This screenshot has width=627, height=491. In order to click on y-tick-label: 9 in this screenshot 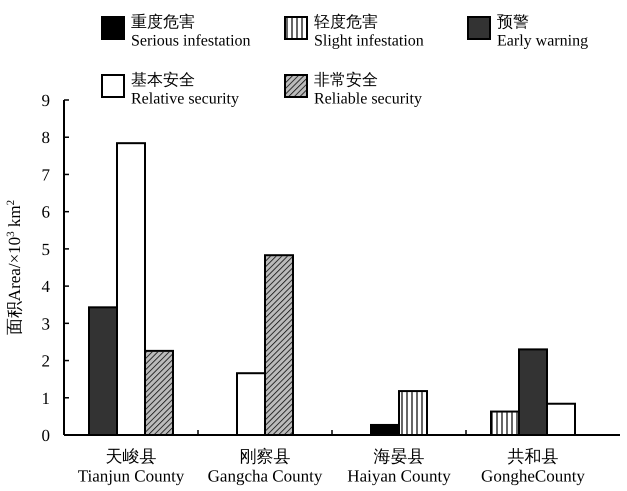, I will do `click(46, 100)`.